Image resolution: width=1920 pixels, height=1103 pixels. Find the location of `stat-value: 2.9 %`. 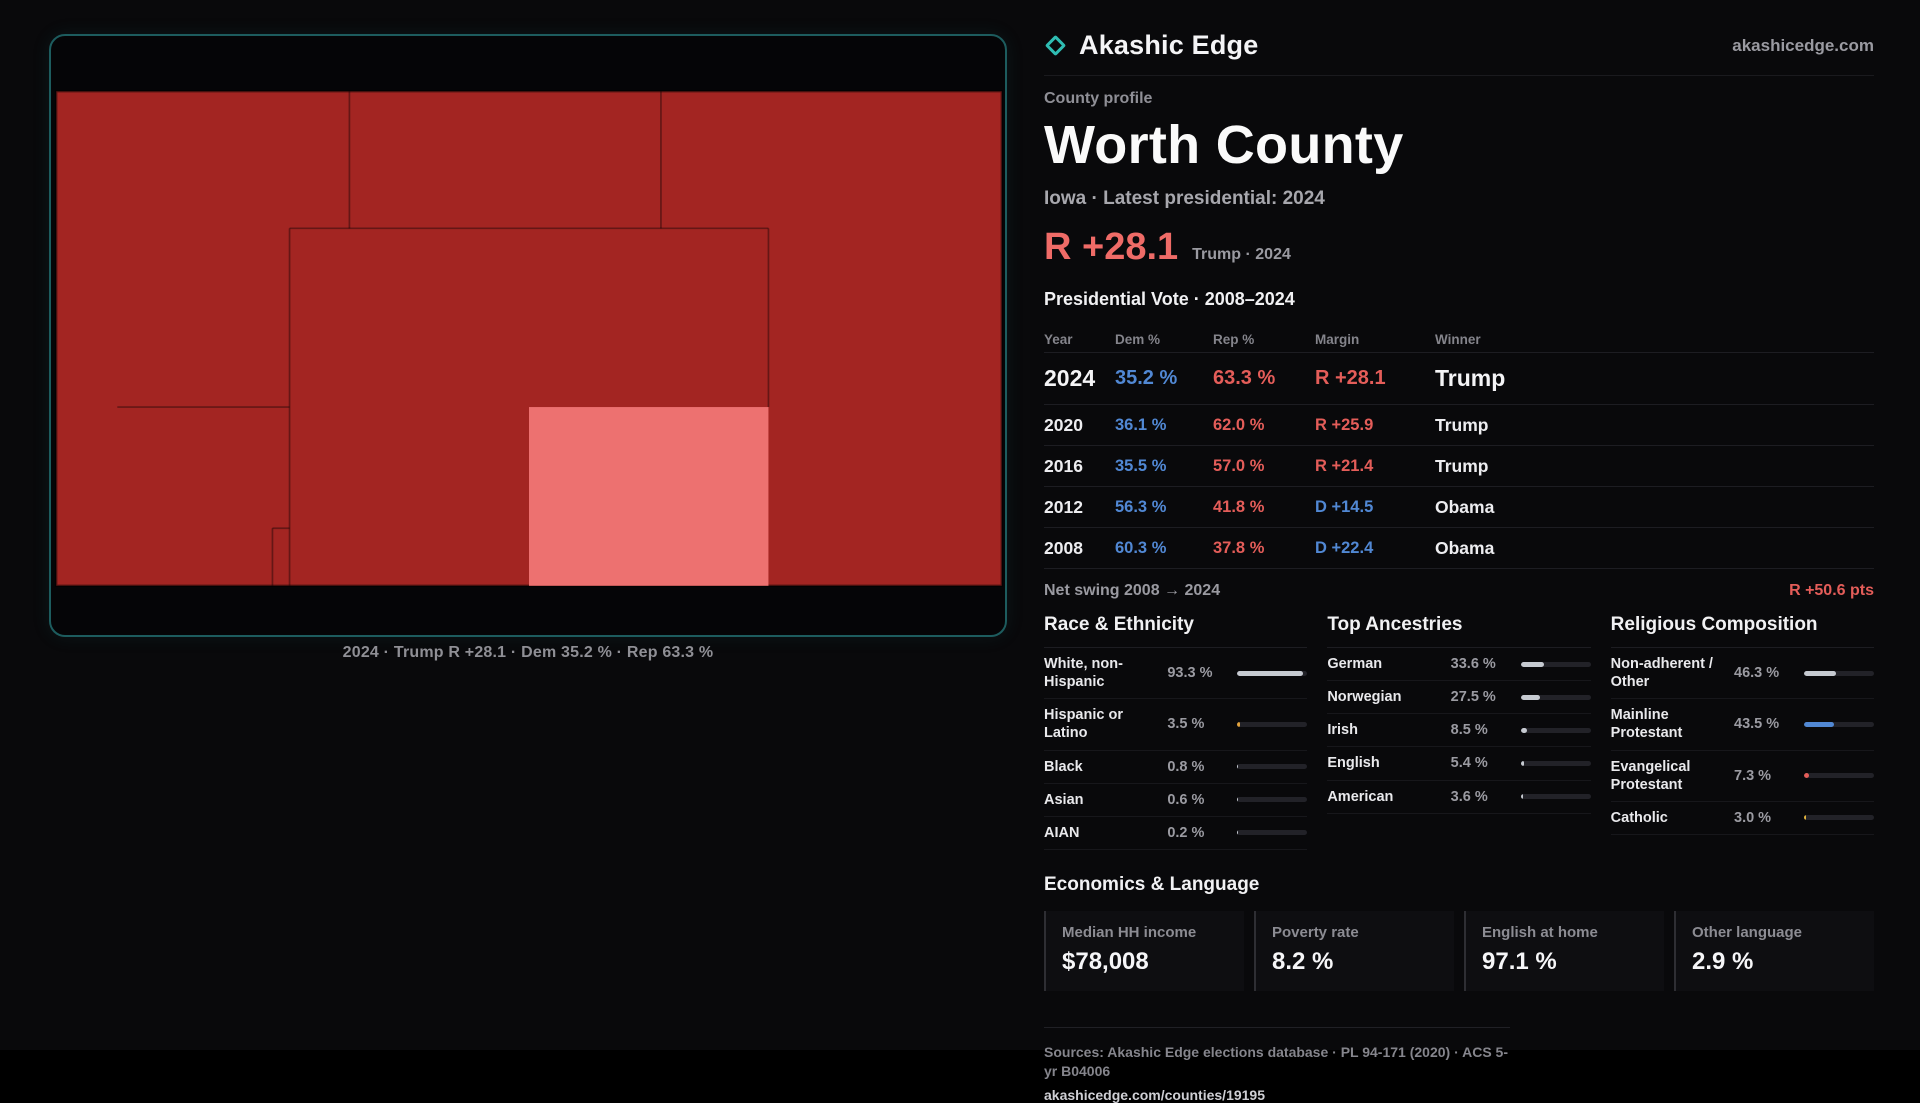

stat-value: 2.9 % is located at coordinates (1723, 961).